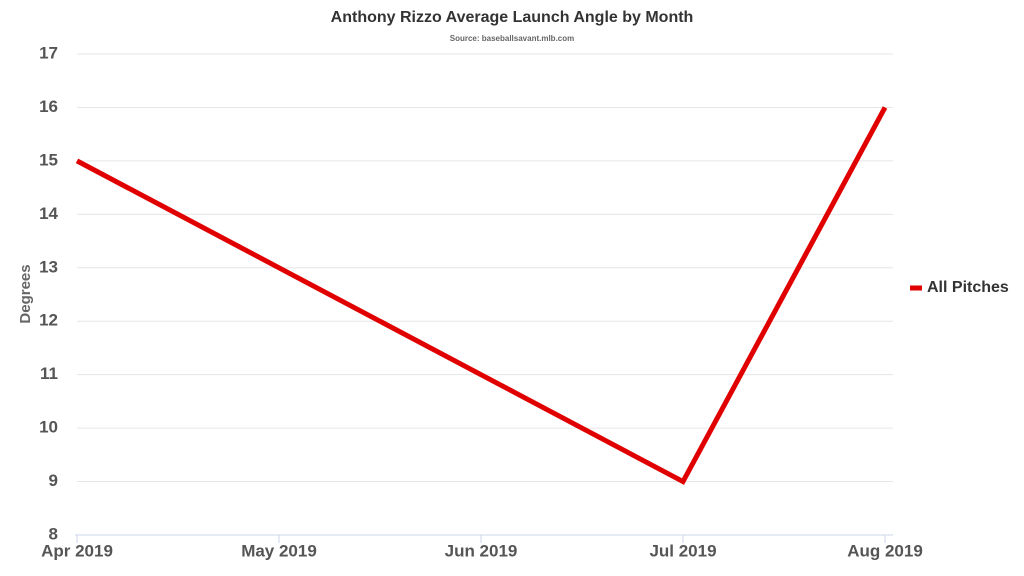 The height and width of the screenshot is (576, 1024). I want to click on y-tick-label: 10, so click(48, 427).